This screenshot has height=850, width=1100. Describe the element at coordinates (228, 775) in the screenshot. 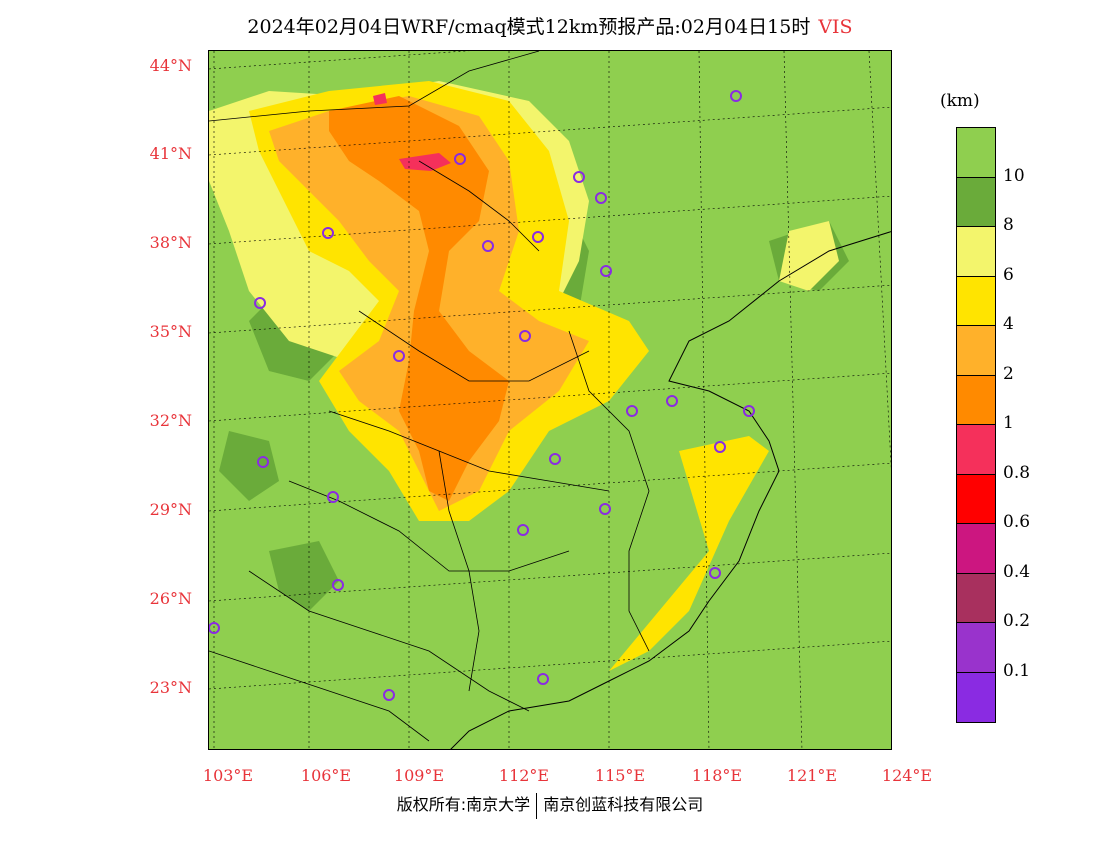

I see `lon-label: 103°E` at that location.